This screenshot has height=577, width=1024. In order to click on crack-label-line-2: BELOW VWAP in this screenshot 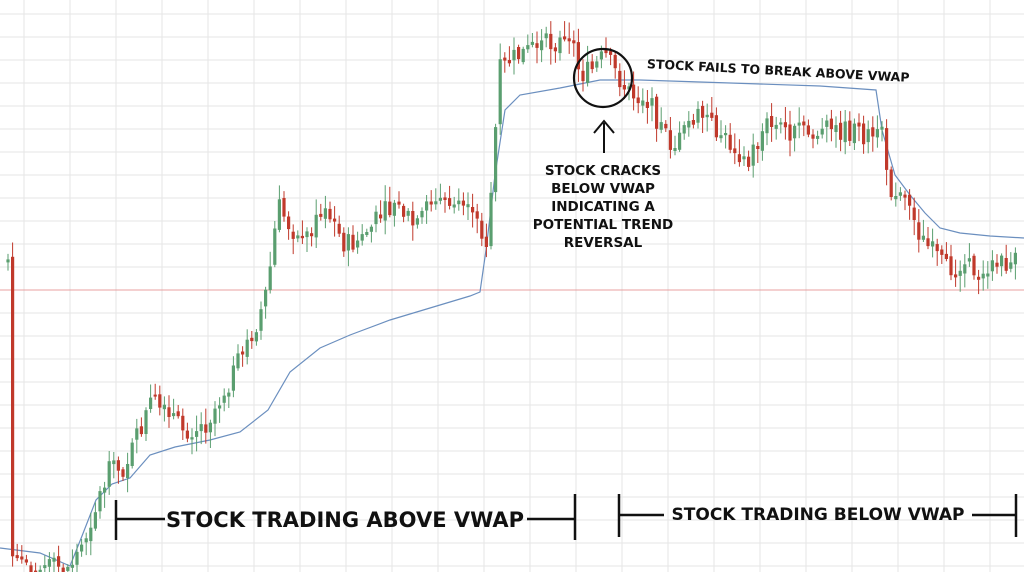, I will do `click(603, 189)`.